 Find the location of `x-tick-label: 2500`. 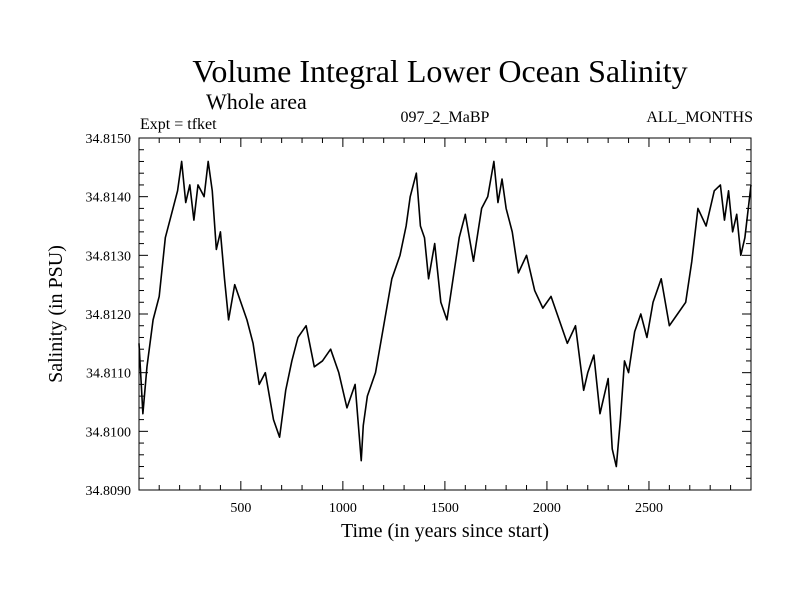

x-tick-label: 2500 is located at coordinates (649, 508).